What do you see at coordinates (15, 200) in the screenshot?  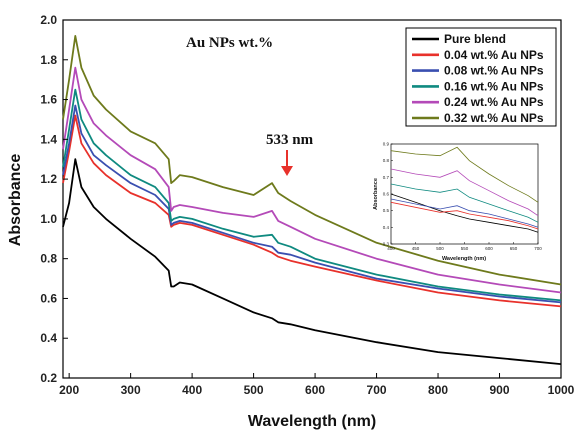 I see `y-axis-label: Absorbance` at bounding box center [15, 200].